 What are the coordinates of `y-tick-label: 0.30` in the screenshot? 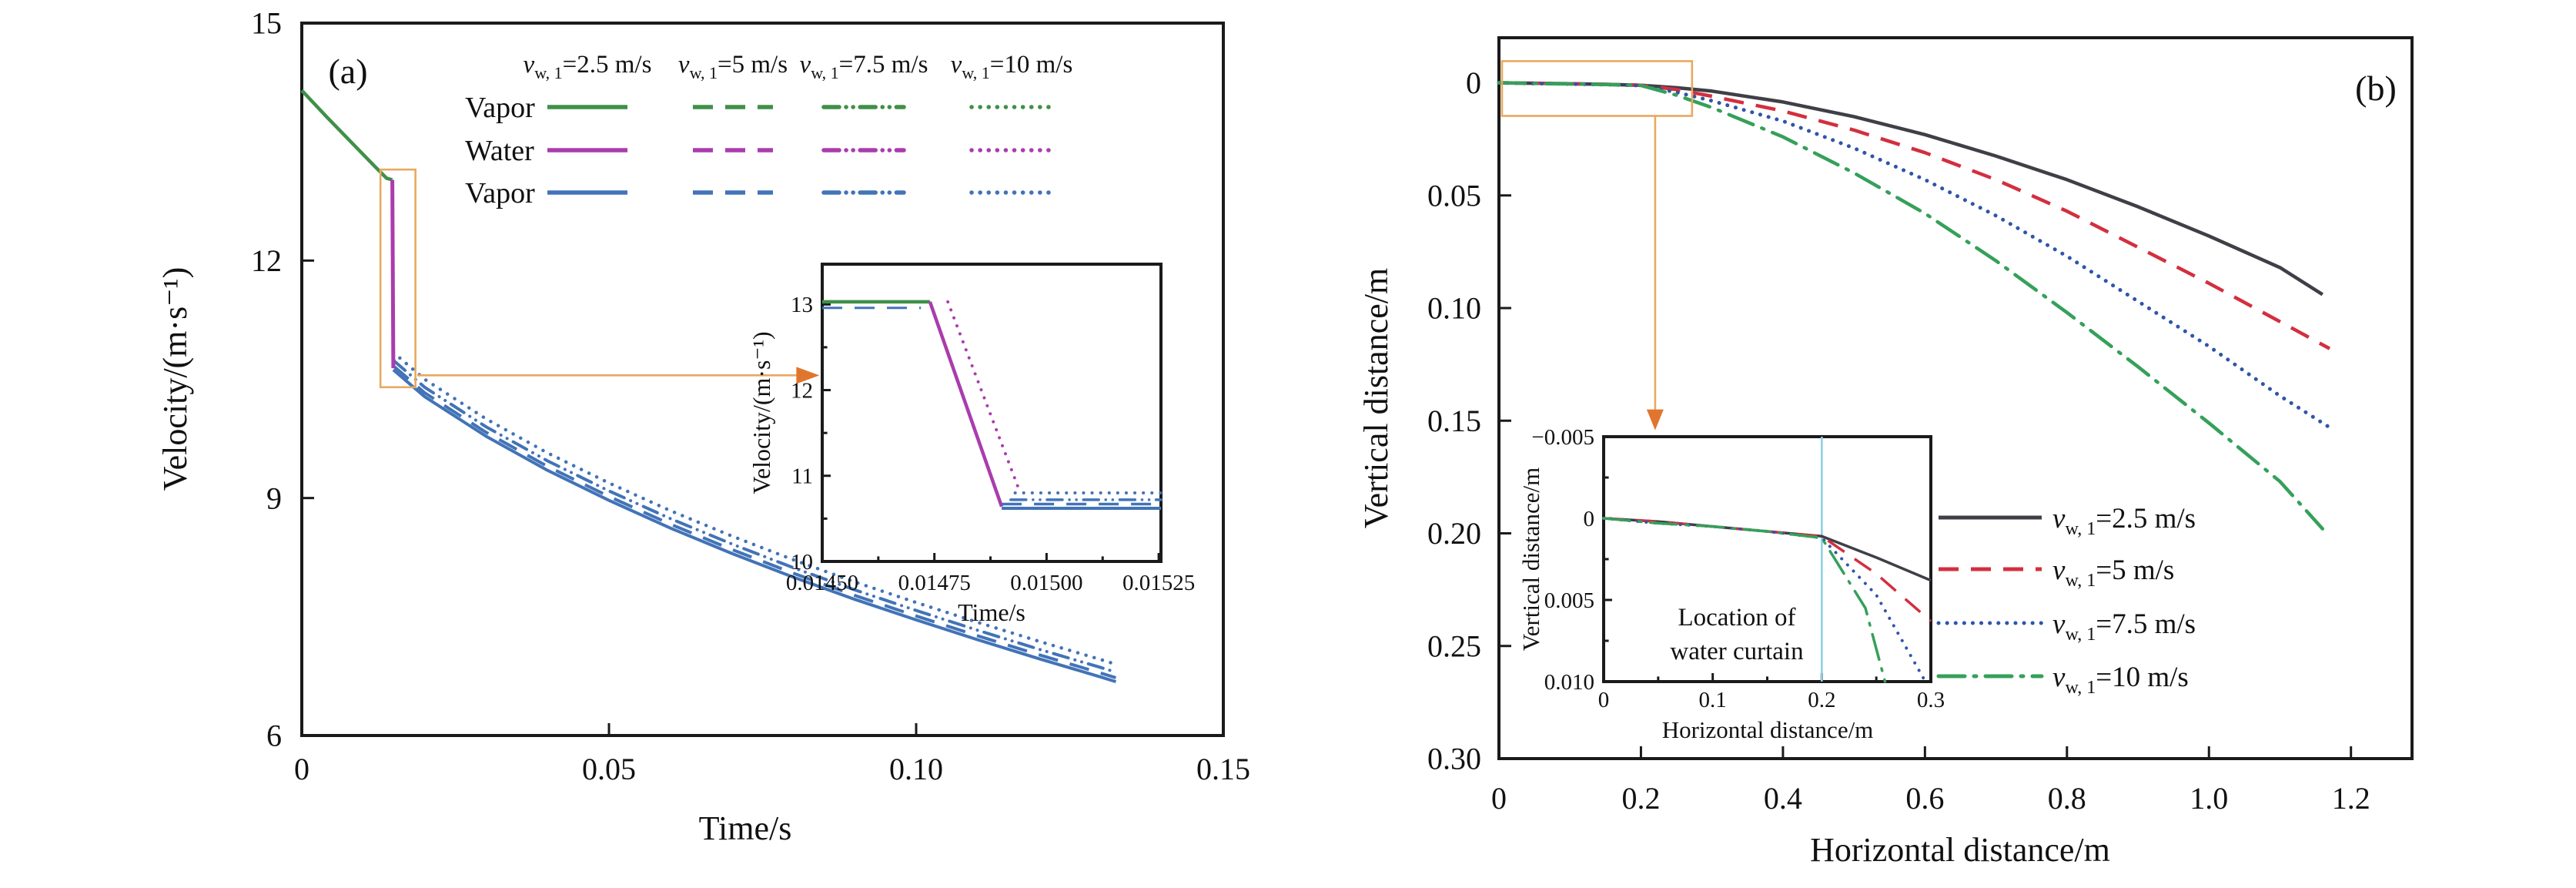 It's located at (1454, 759).